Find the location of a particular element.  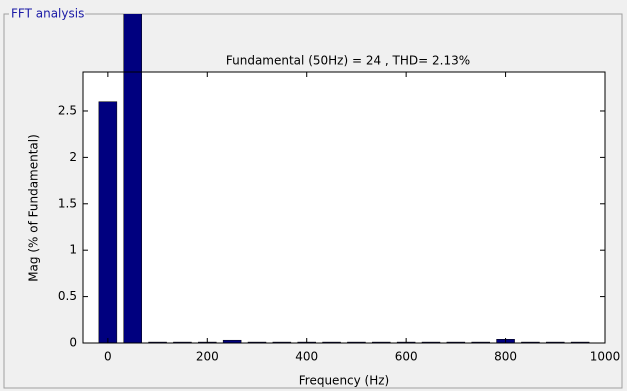

y-tick-label: 1 is located at coordinates (73, 250).